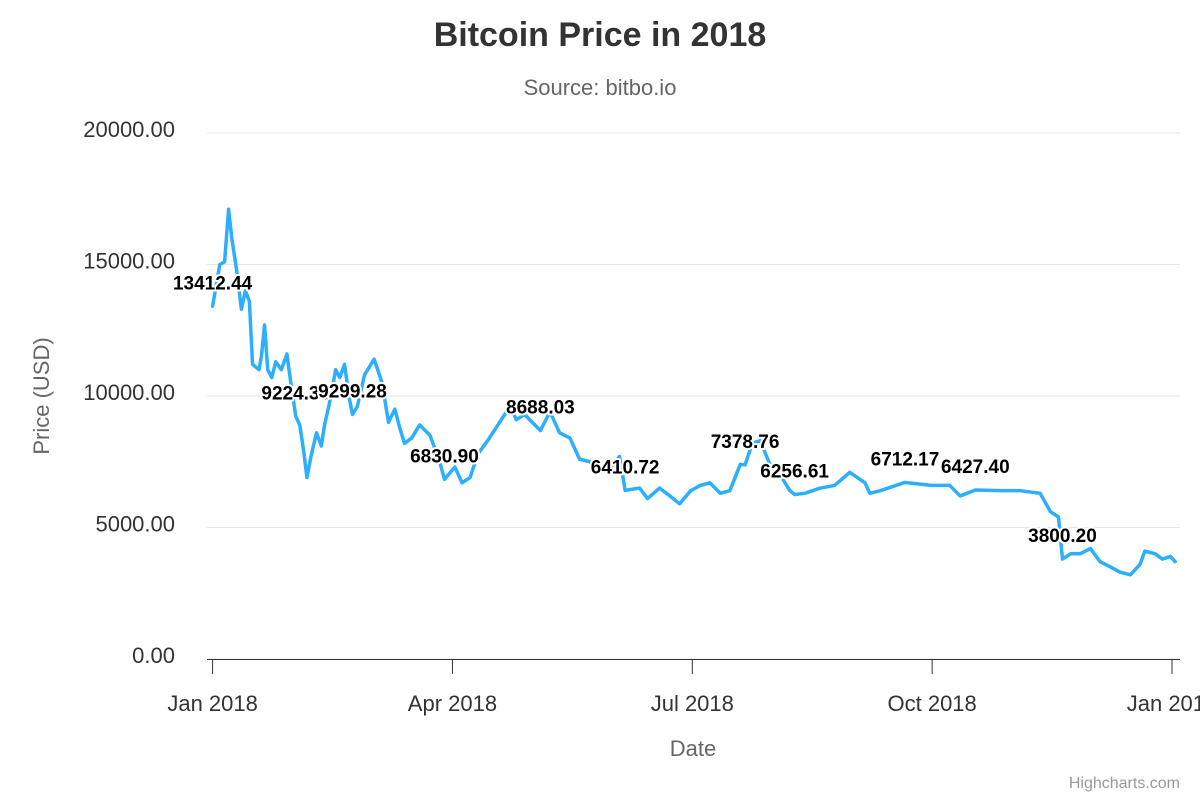  What do you see at coordinates (1062, 536) in the screenshot?
I see `data-label: 3800.20` at bounding box center [1062, 536].